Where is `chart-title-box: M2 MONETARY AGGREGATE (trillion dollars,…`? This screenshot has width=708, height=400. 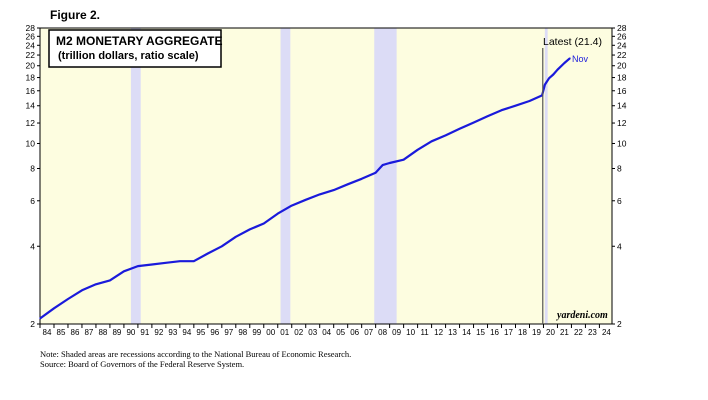
chart-title-box: M2 MONETARY AGGREGATE (trillion dollars,… is located at coordinates (135, 48).